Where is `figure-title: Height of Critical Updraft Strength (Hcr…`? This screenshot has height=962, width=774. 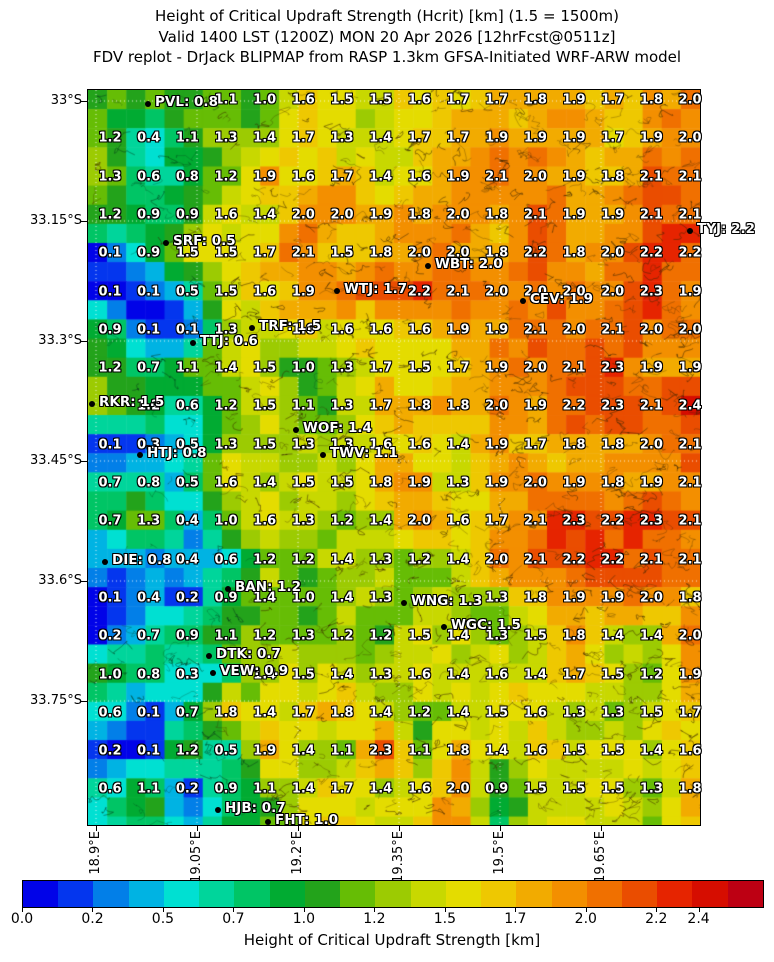
figure-title: Height of Critical Updraft Strength (Hcr… is located at coordinates (387, 37).